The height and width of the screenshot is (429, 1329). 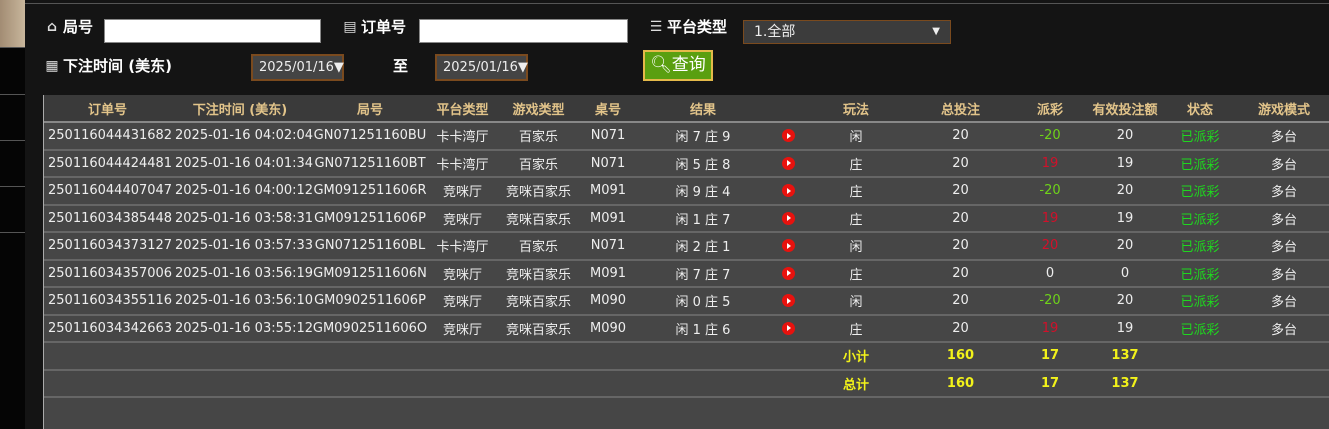 I want to click on total-valid: 137, so click(x=1125, y=383).